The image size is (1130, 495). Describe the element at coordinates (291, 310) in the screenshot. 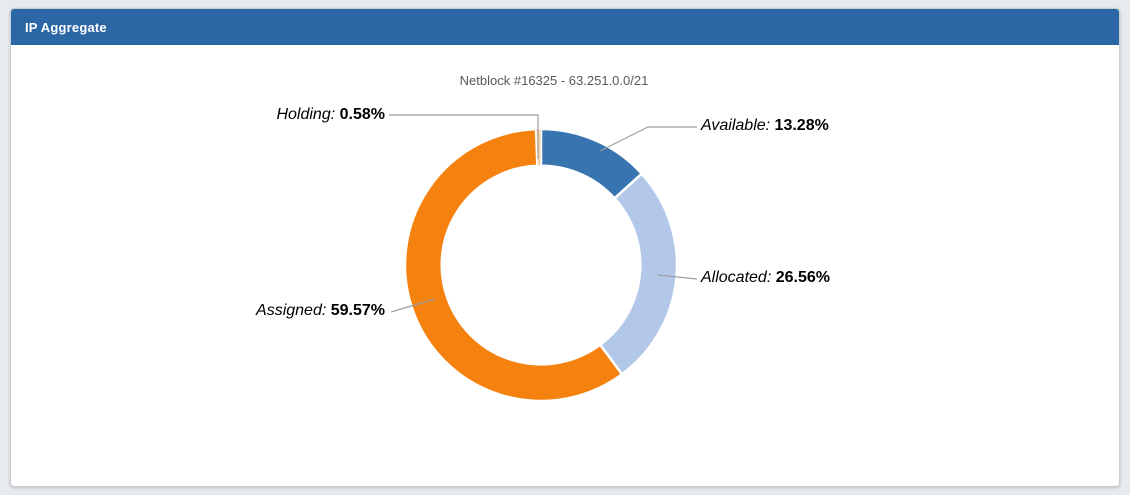

I see `assigned-label-name: Assigned:` at that location.